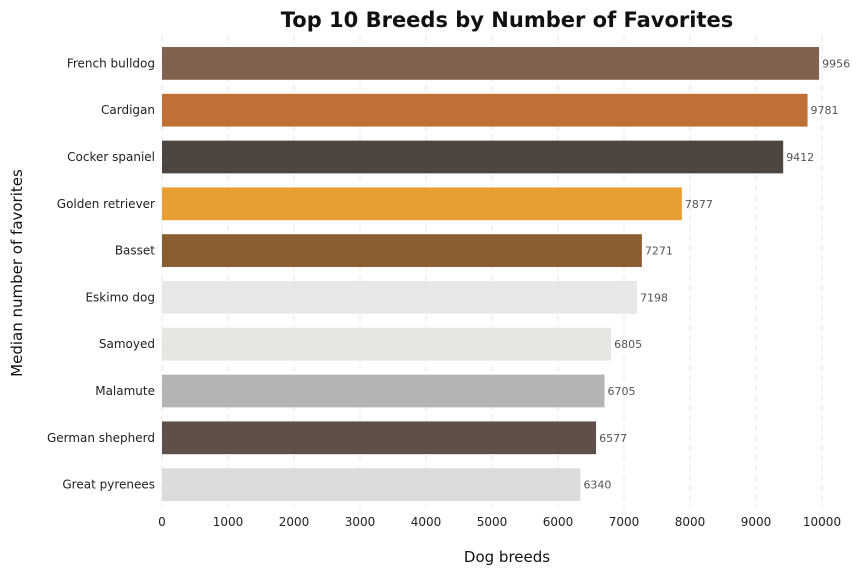 The height and width of the screenshot is (576, 864). What do you see at coordinates (507, 20) in the screenshot?
I see `chart-title: Top 10 Breeds by Number of Favorites` at bounding box center [507, 20].